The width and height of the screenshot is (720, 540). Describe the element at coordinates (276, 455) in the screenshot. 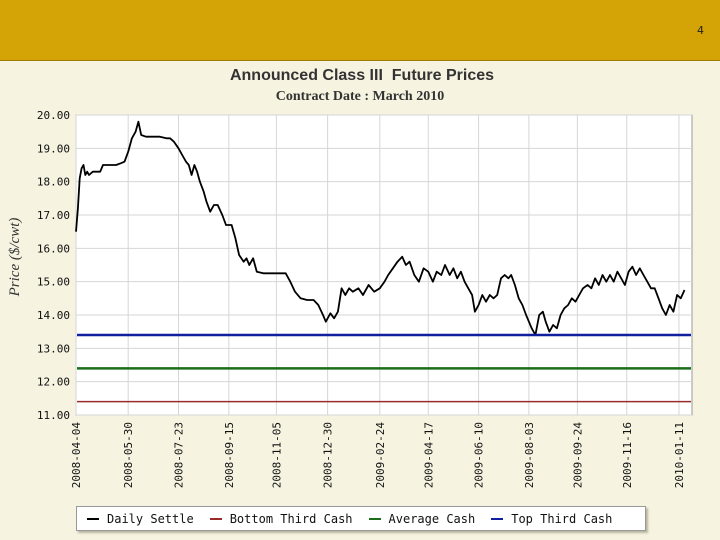

I see `x-tick-label: 2008-11-05` at that location.